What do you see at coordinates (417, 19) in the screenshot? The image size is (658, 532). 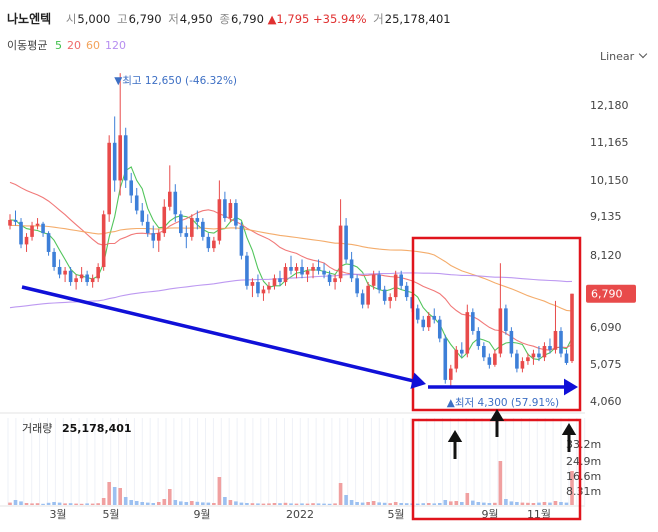 I see `volume-value: 25,178,401` at bounding box center [417, 19].